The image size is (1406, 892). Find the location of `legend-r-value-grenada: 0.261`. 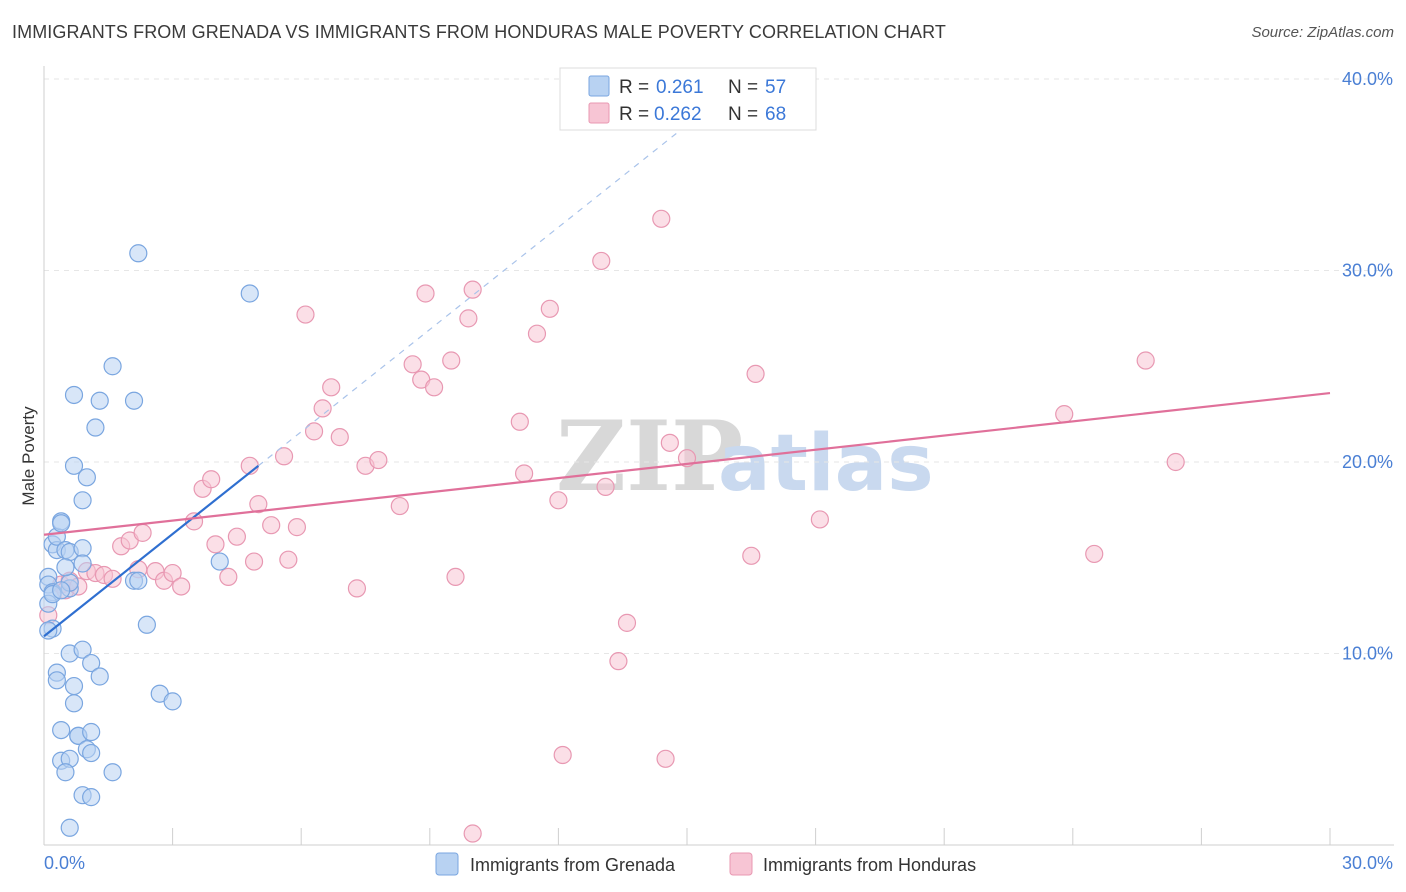

legend-r-value-grenada: 0.261 is located at coordinates (680, 87).